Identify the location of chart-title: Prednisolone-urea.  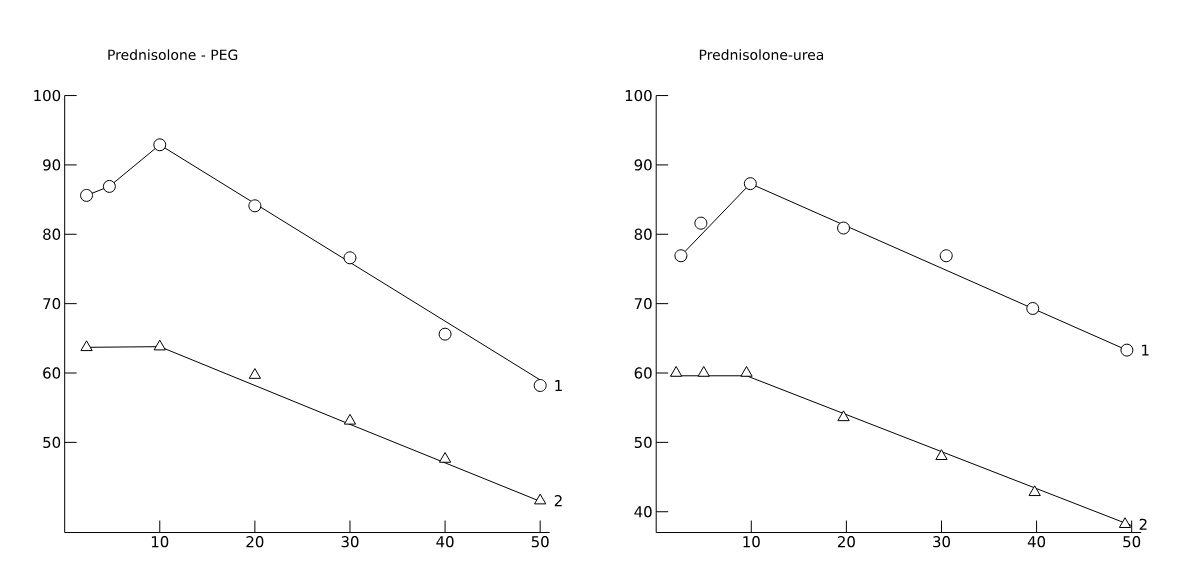
(761, 55).